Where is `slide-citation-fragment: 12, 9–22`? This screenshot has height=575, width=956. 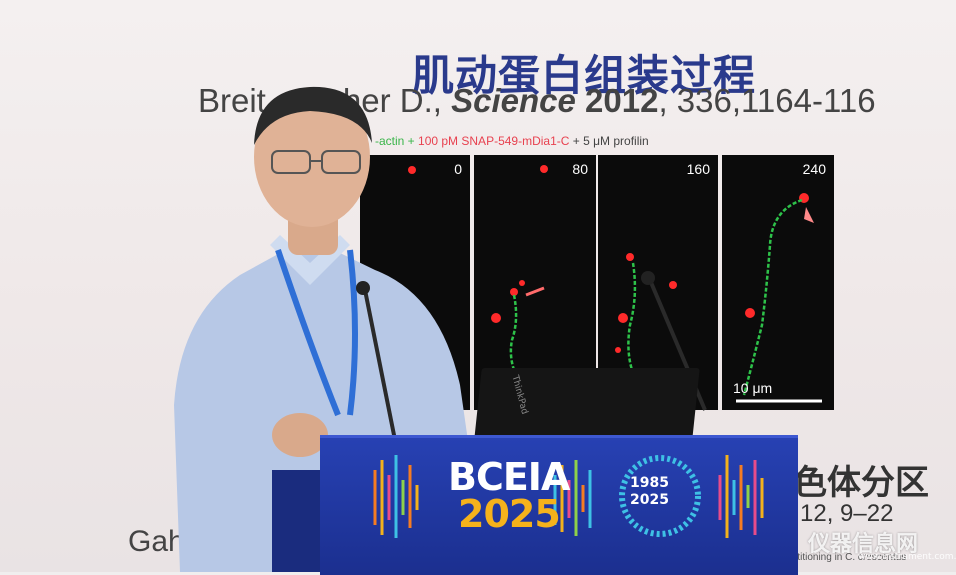
slide-citation-fragment: 12, 9–22 is located at coordinates (847, 513).